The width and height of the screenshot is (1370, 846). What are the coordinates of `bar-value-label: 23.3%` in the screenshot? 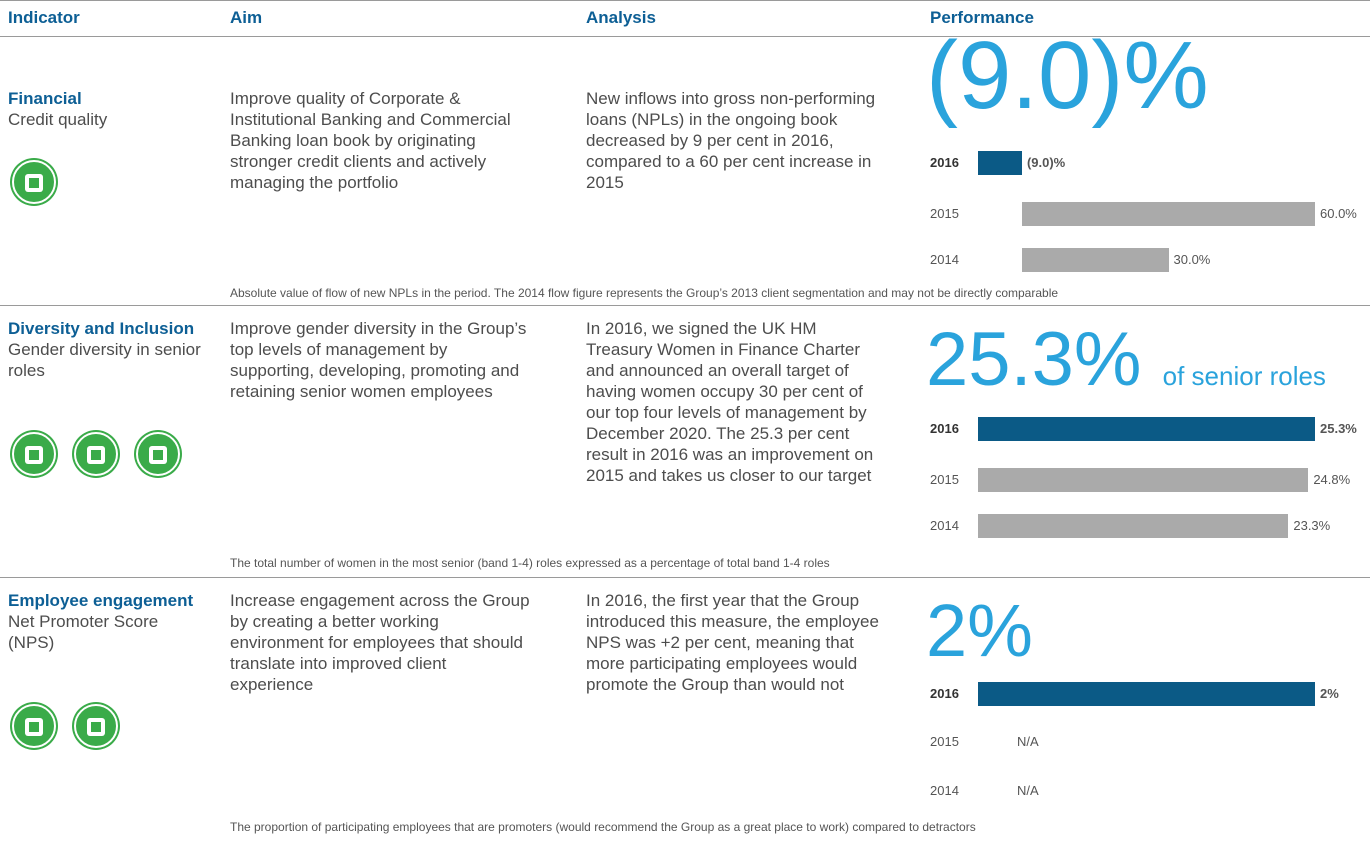 It's located at (1312, 525).